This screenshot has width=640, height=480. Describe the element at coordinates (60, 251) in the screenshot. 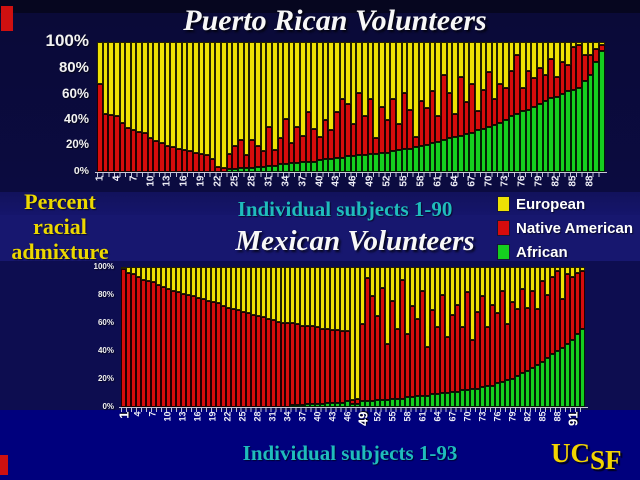

I see `ylabel-line-3: admixture` at that location.